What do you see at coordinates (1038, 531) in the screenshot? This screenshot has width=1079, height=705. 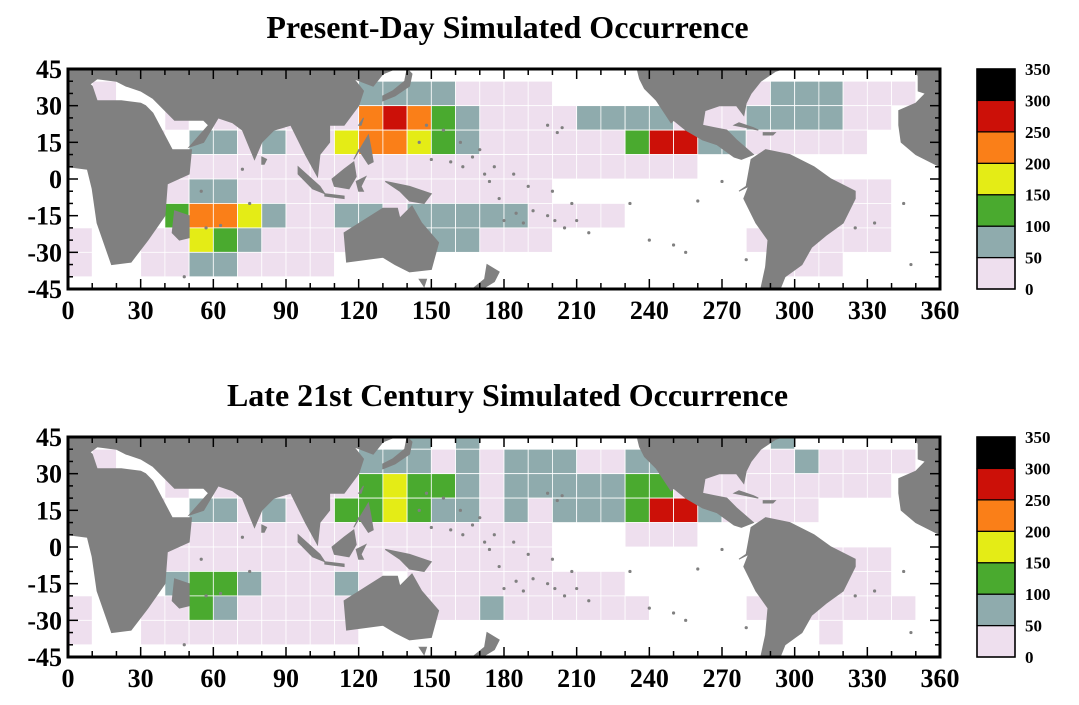 I see `colorbar-label: 200` at bounding box center [1038, 531].